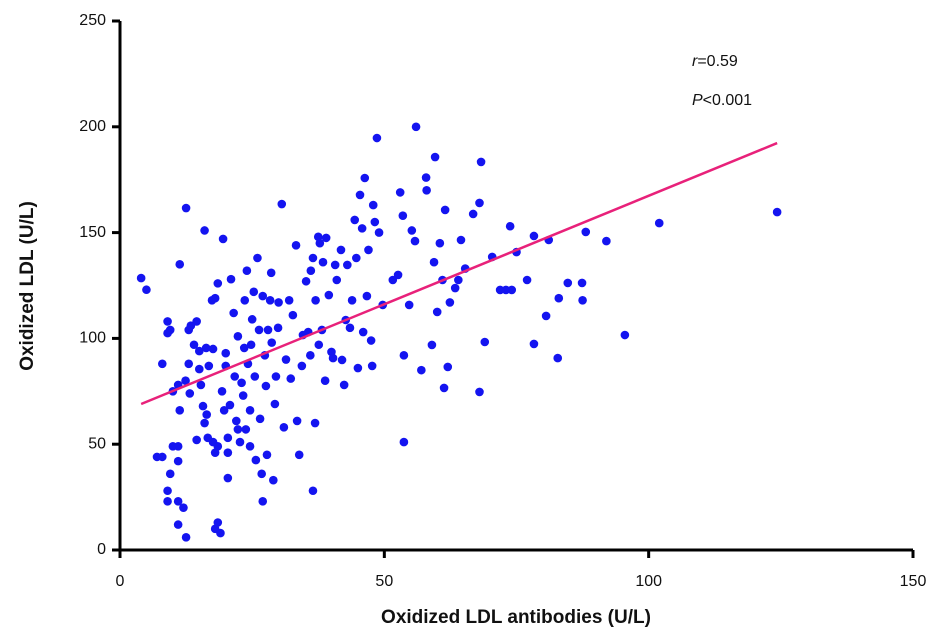 The width and height of the screenshot is (935, 633). What do you see at coordinates (913, 581) in the screenshot?
I see `x-tick-label: 150` at bounding box center [913, 581].